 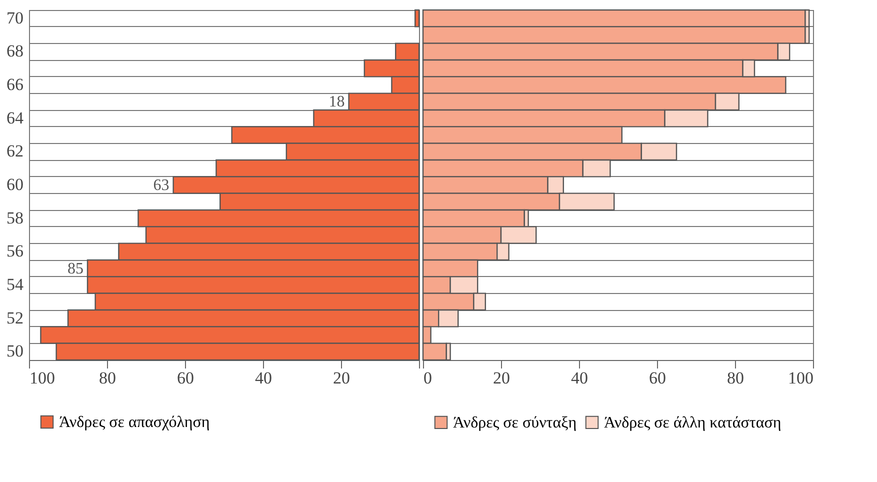 What do you see at coordinates (693, 423) in the screenshot?
I see `legend-label: Άνδρες σε άλλη κατάσταση` at bounding box center [693, 423].